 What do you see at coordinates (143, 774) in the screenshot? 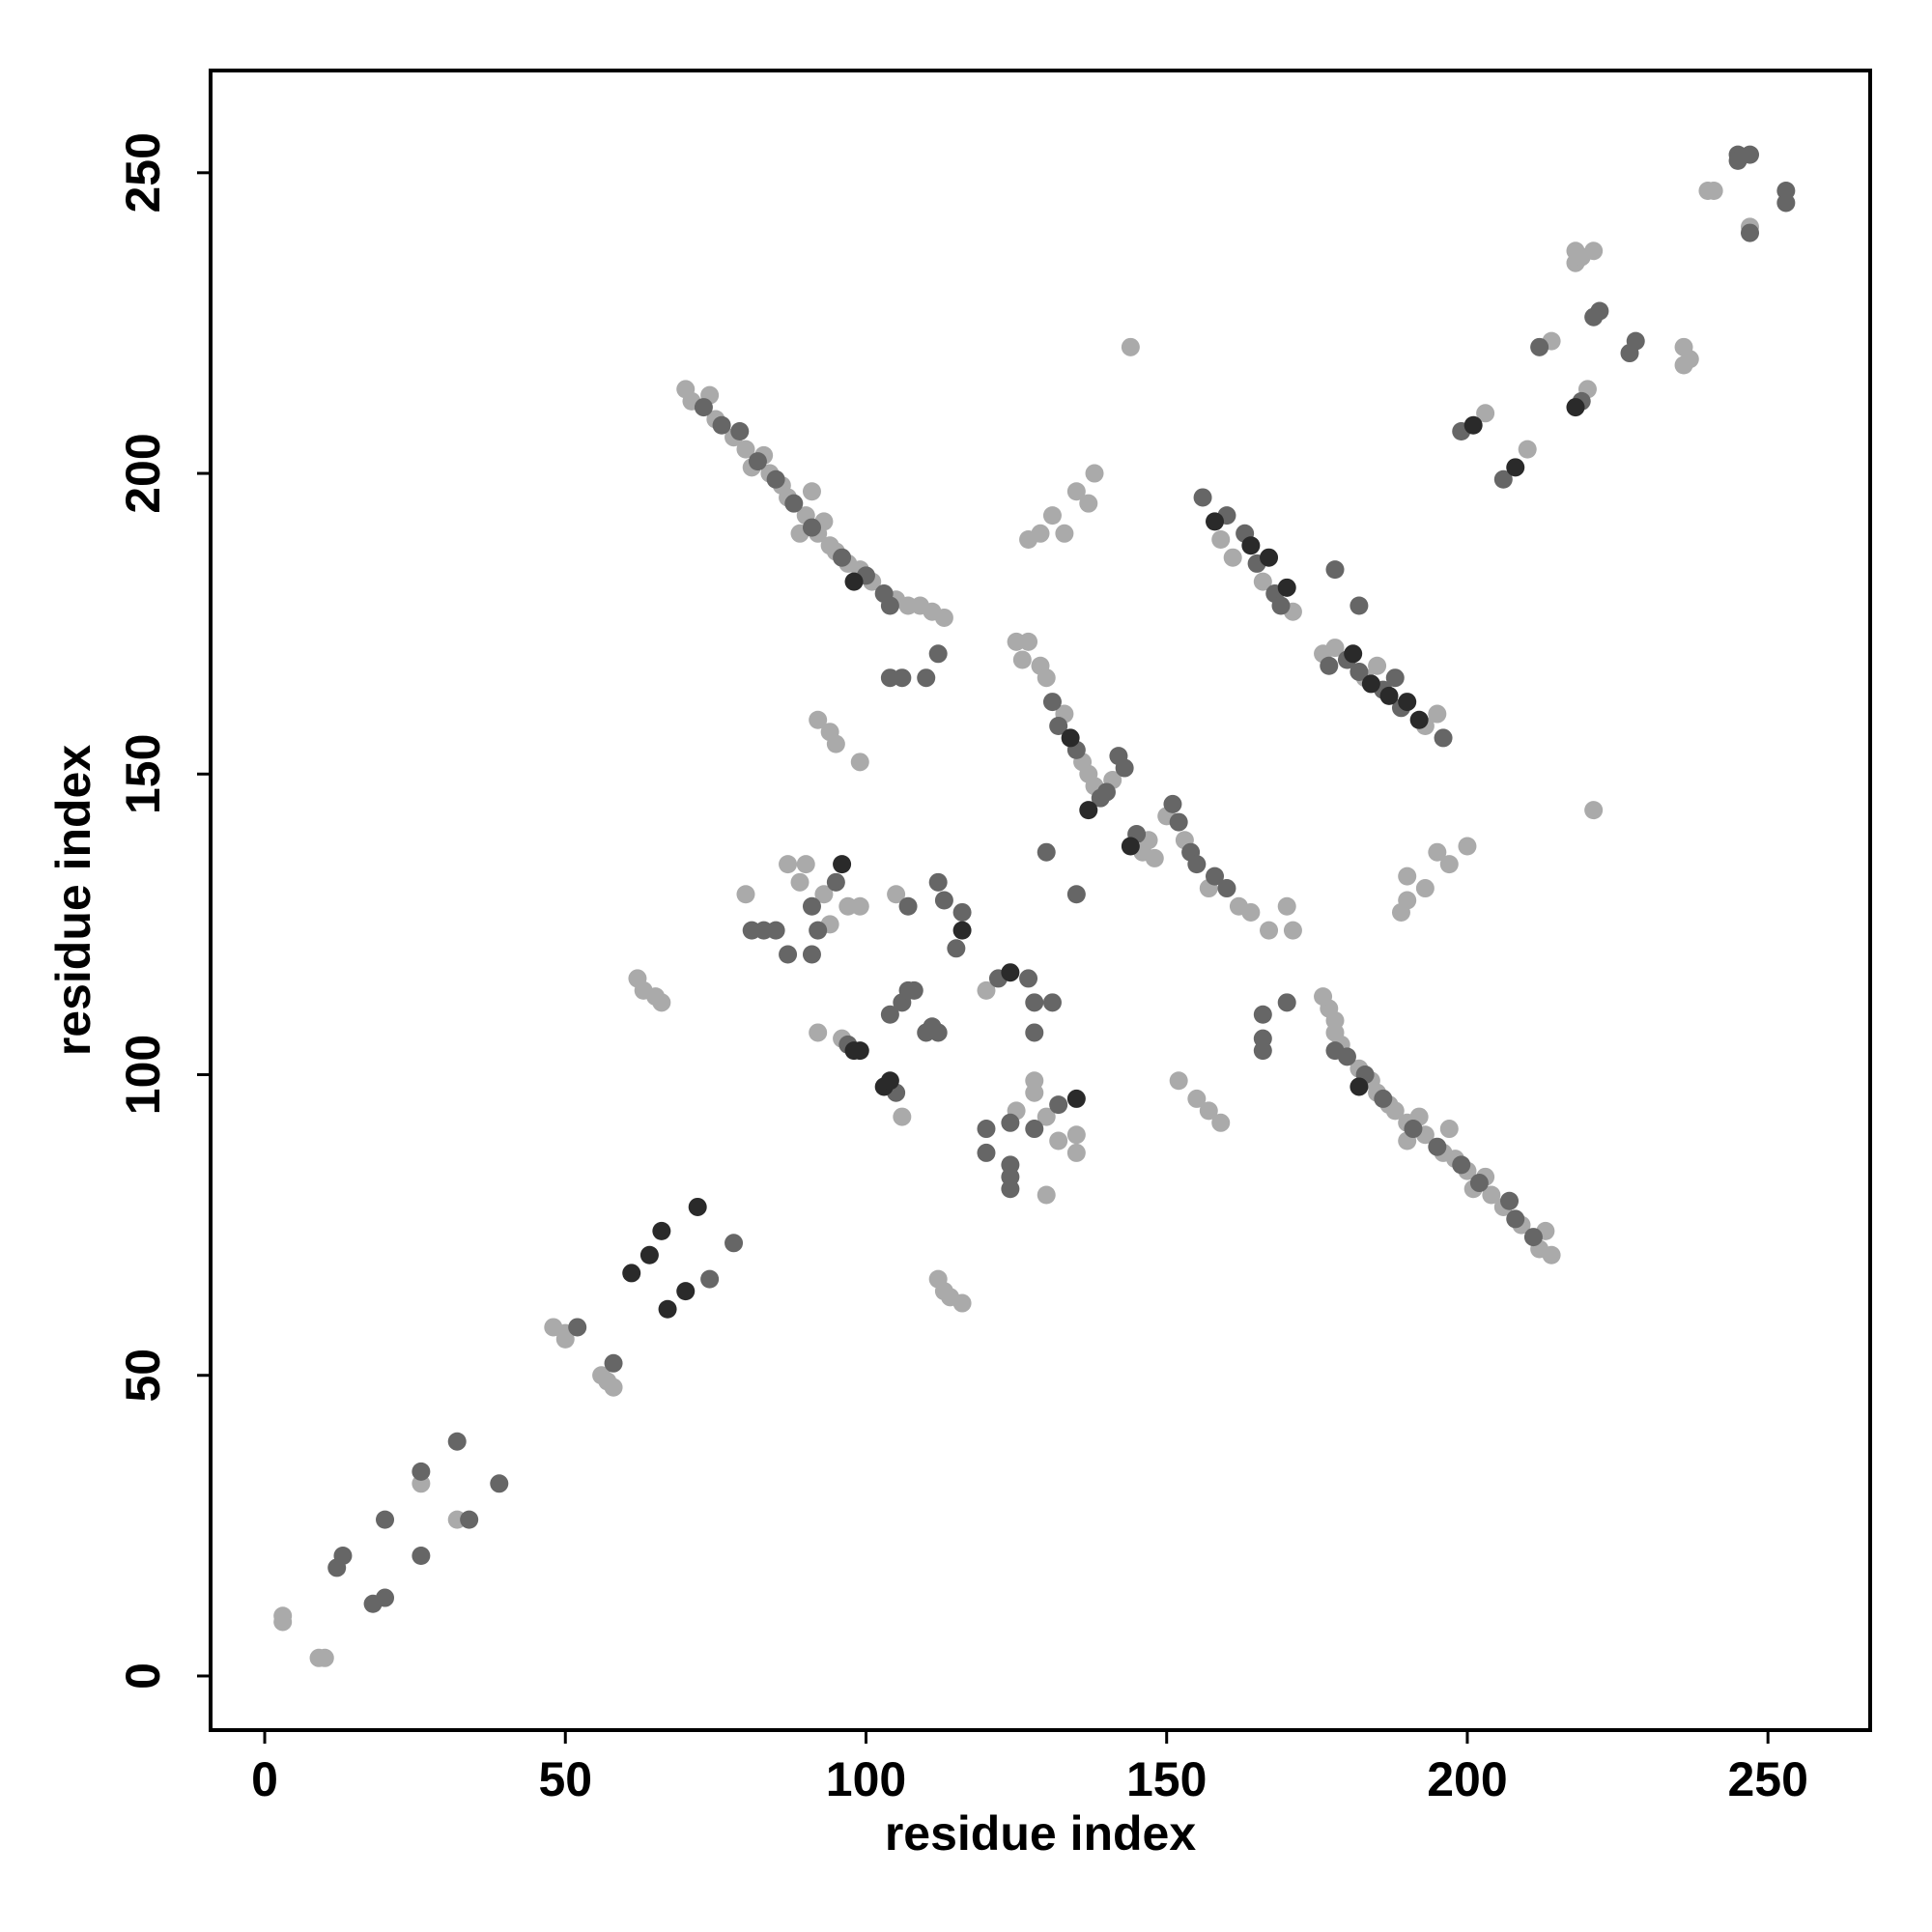
I see `y-tick-label: 150` at bounding box center [143, 774].